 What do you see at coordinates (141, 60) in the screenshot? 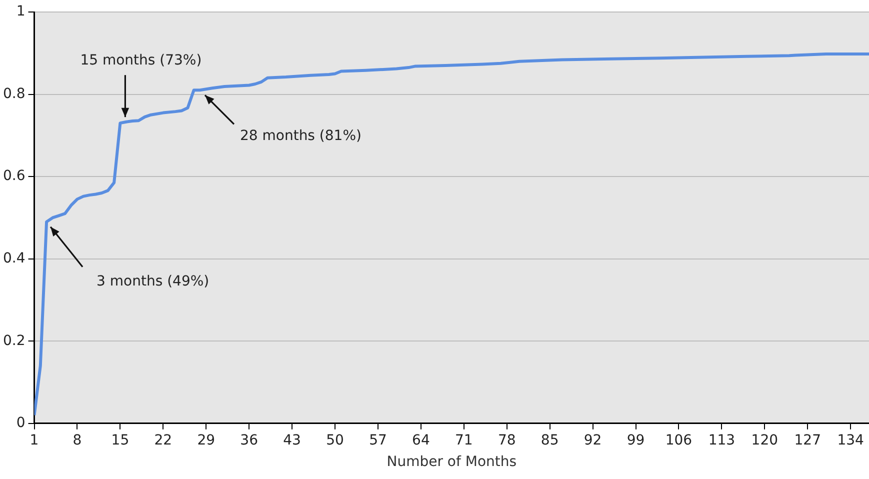
I see `annotation: 15 months (73%)` at bounding box center [141, 60].